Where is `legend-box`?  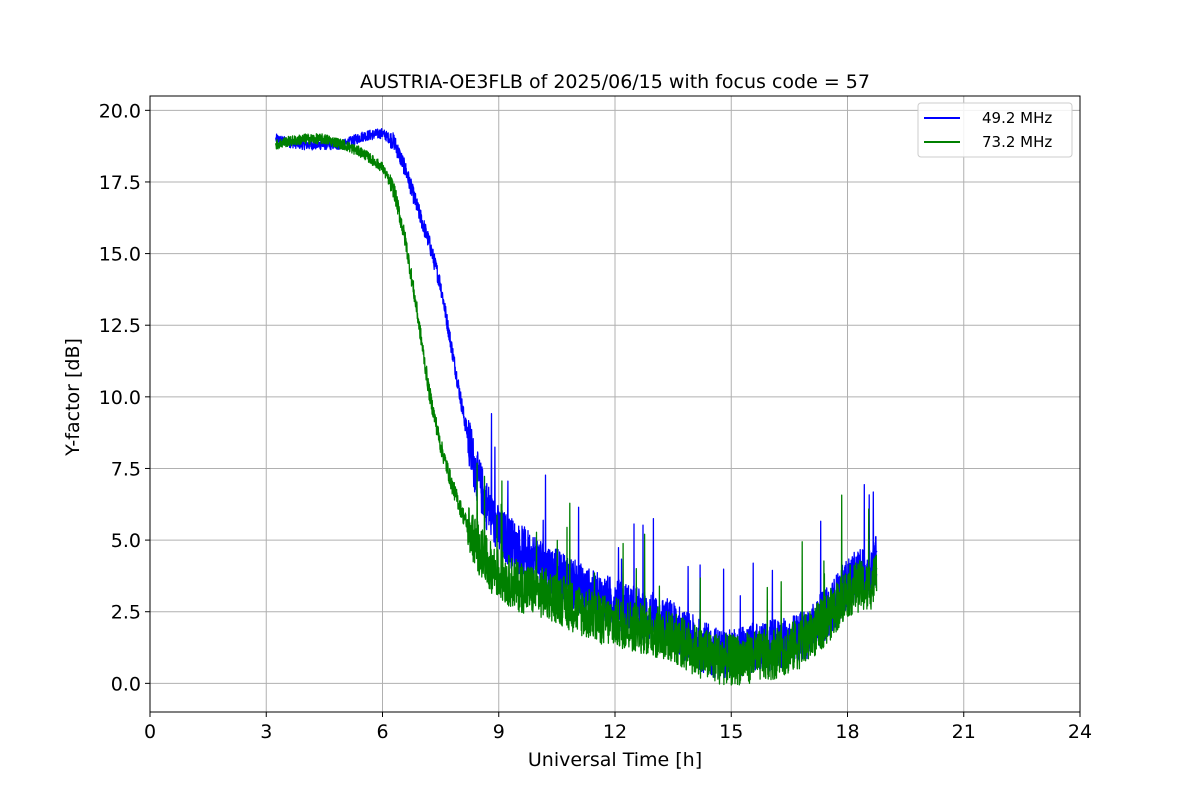 legend-box is located at coordinates (995, 130).